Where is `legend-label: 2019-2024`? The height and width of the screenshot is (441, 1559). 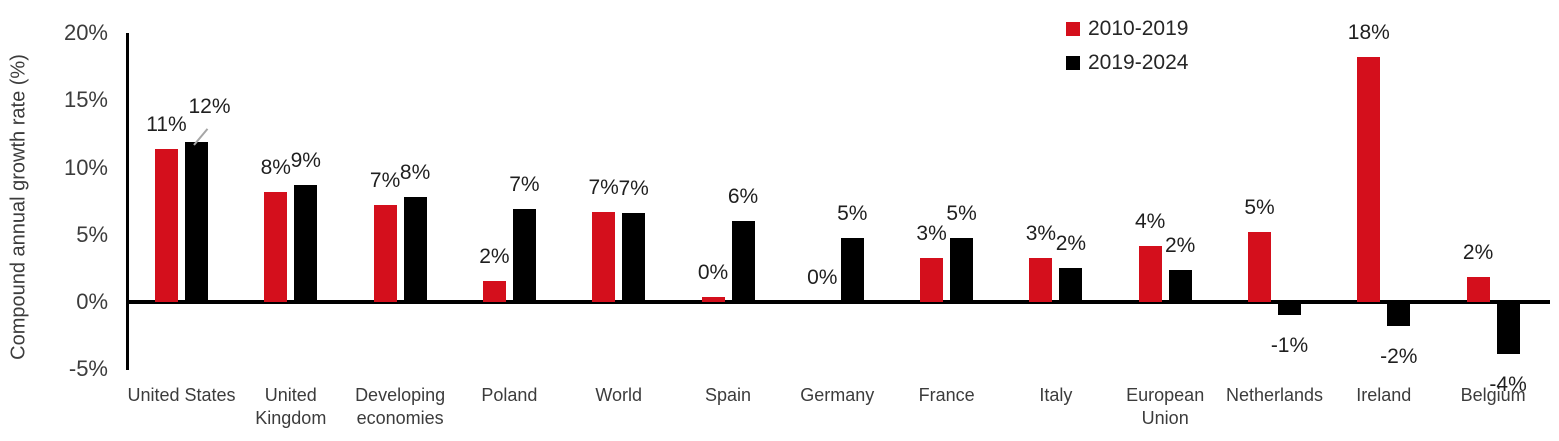 legend-label: 2019-2024 is located at coordinates (1138, 62).